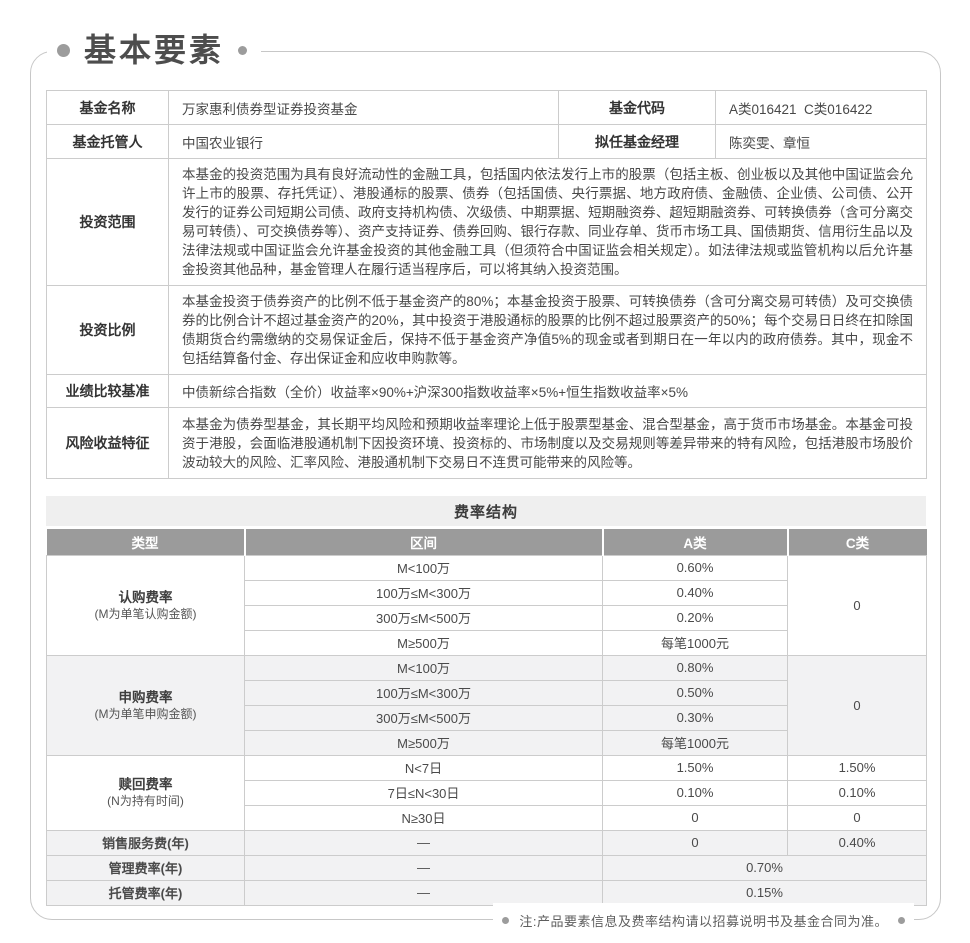  I want to click on fee-rate-merged-cell: 0.15%, so click(764, 892).